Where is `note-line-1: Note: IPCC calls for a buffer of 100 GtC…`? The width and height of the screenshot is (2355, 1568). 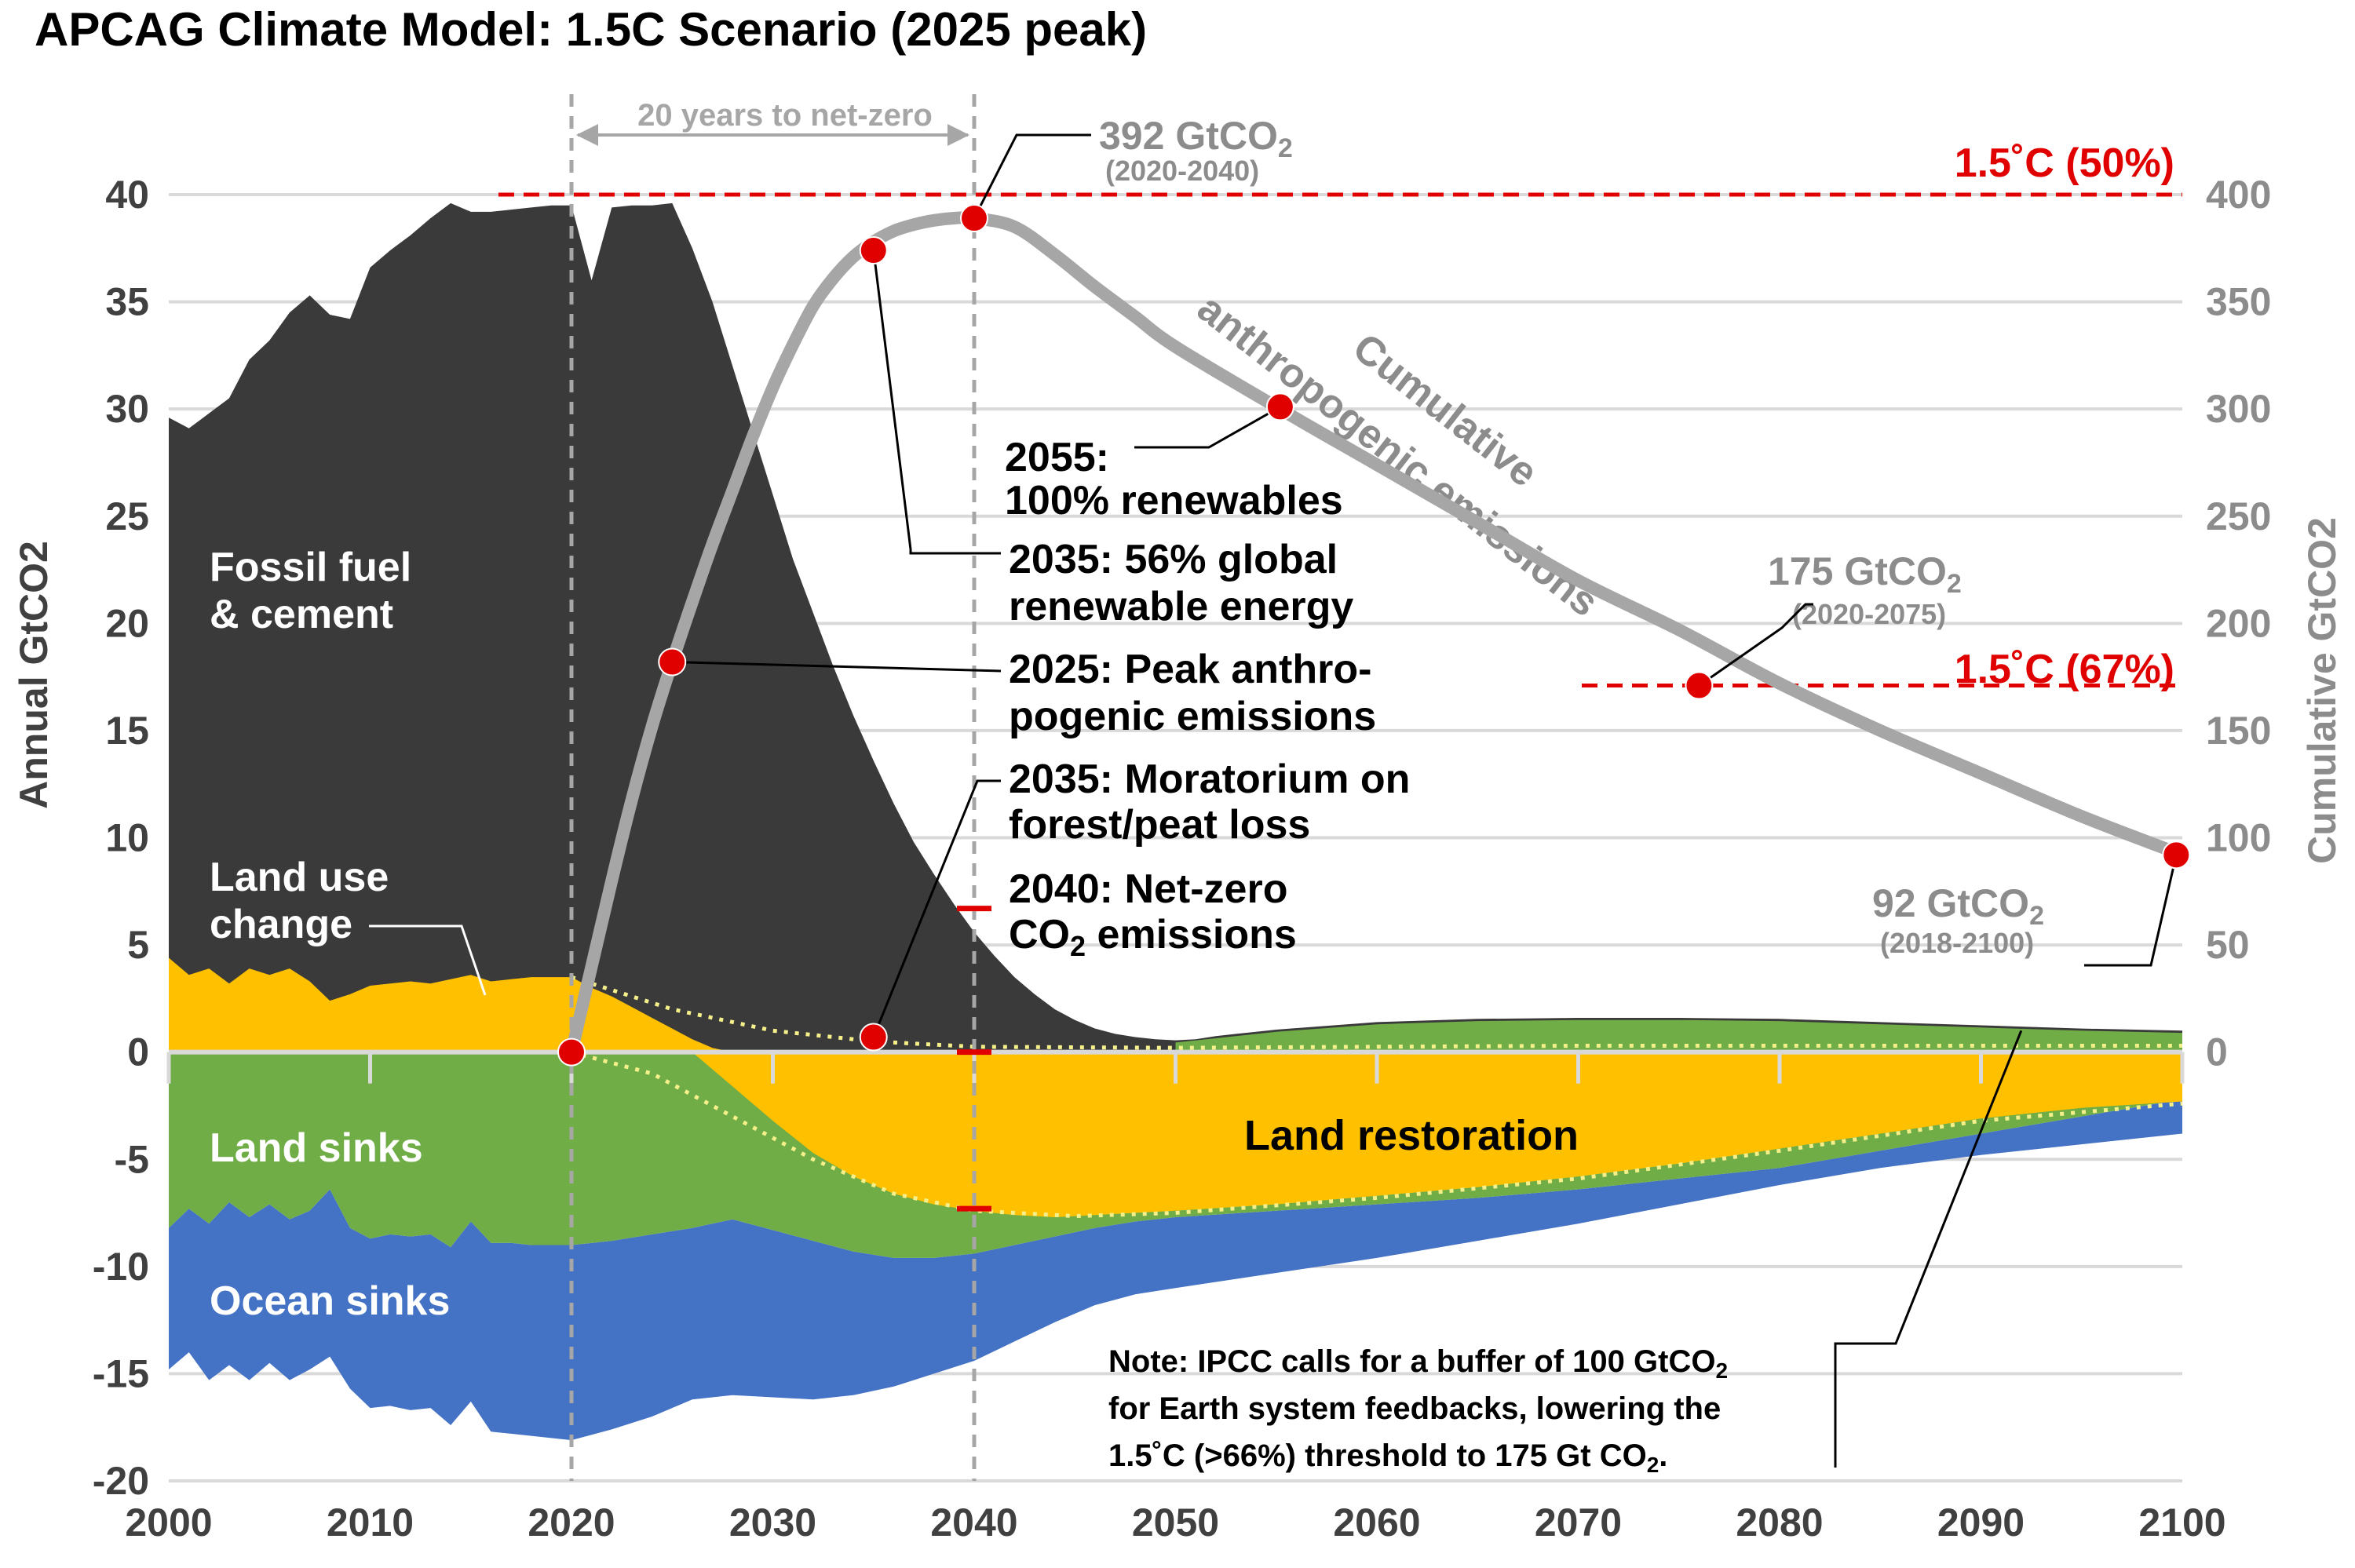 note-line-1: Note: IPCC calls for a buffer of 100 GtC… is located at coordinates (1418, 1363).